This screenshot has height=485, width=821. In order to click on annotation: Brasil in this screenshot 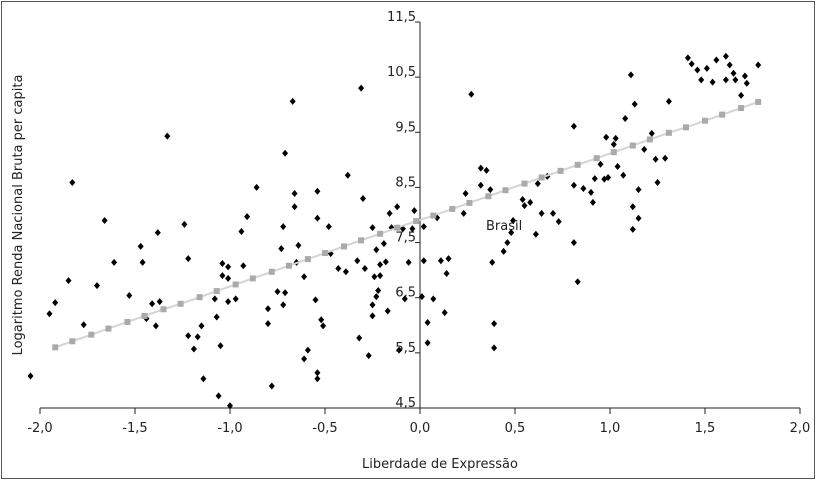, I will do `click(504, 226)`.